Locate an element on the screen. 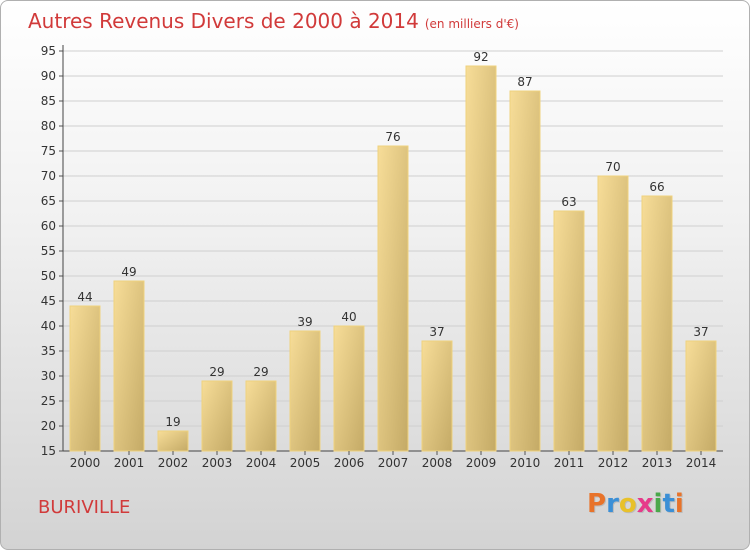 This screenshot has width=750, height=550. y-tick-label: 55 is located at coordinates (48, 251).